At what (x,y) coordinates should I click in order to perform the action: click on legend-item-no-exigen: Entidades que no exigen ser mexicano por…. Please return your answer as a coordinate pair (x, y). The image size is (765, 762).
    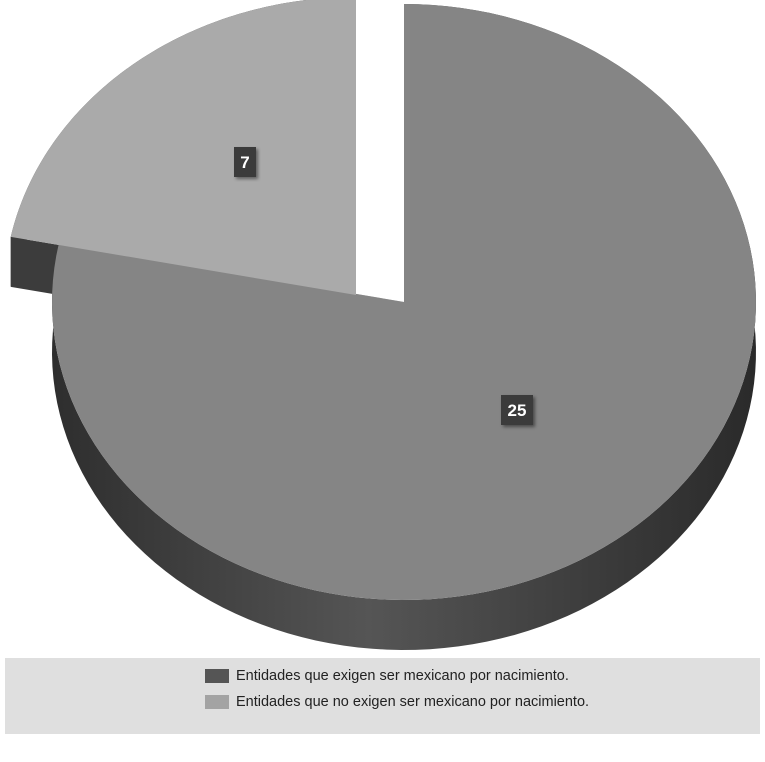
    Looking at the image, I should click on (397, 702).